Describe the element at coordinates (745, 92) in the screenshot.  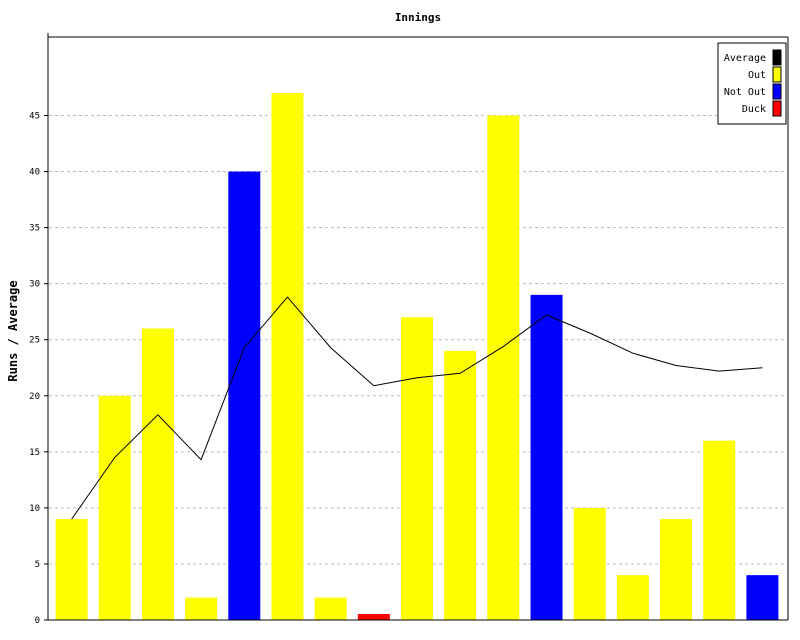
I see `legend-label: Not Out` at that location.